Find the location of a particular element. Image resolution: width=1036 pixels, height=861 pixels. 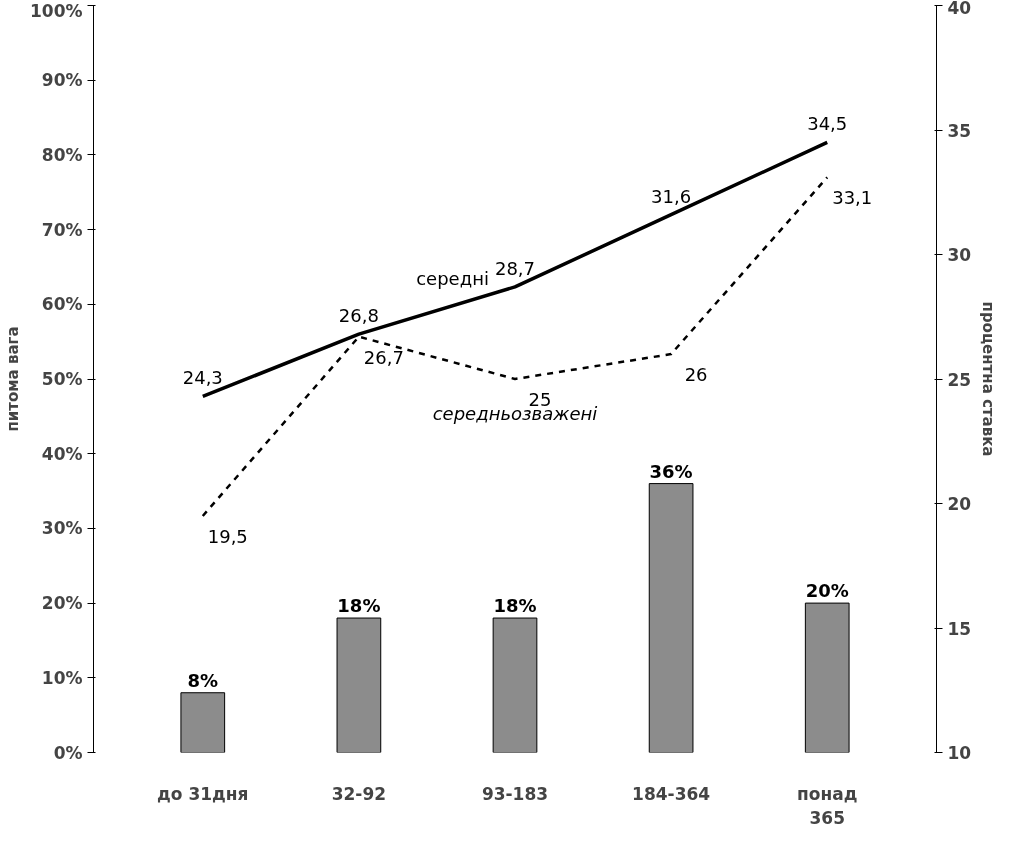

x-tick-label: понад 365 is located at coordinates (827, 805).